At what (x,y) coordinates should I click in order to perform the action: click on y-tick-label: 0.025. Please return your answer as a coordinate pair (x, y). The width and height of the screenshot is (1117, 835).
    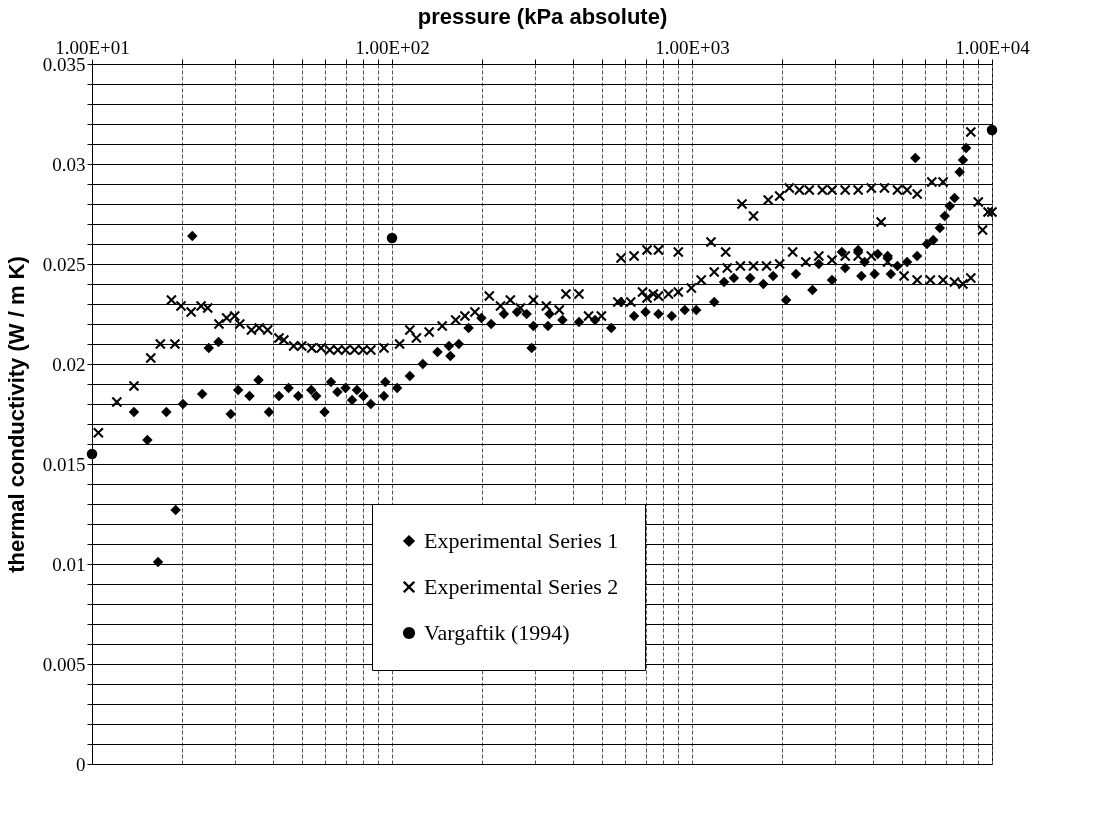
    Looking at the image, I should click on (64, 264).